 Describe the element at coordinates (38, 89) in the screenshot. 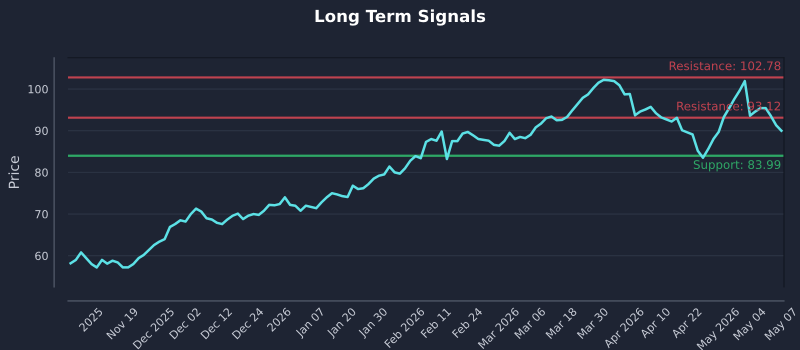

I see `y-tick-label: 100` at that location.